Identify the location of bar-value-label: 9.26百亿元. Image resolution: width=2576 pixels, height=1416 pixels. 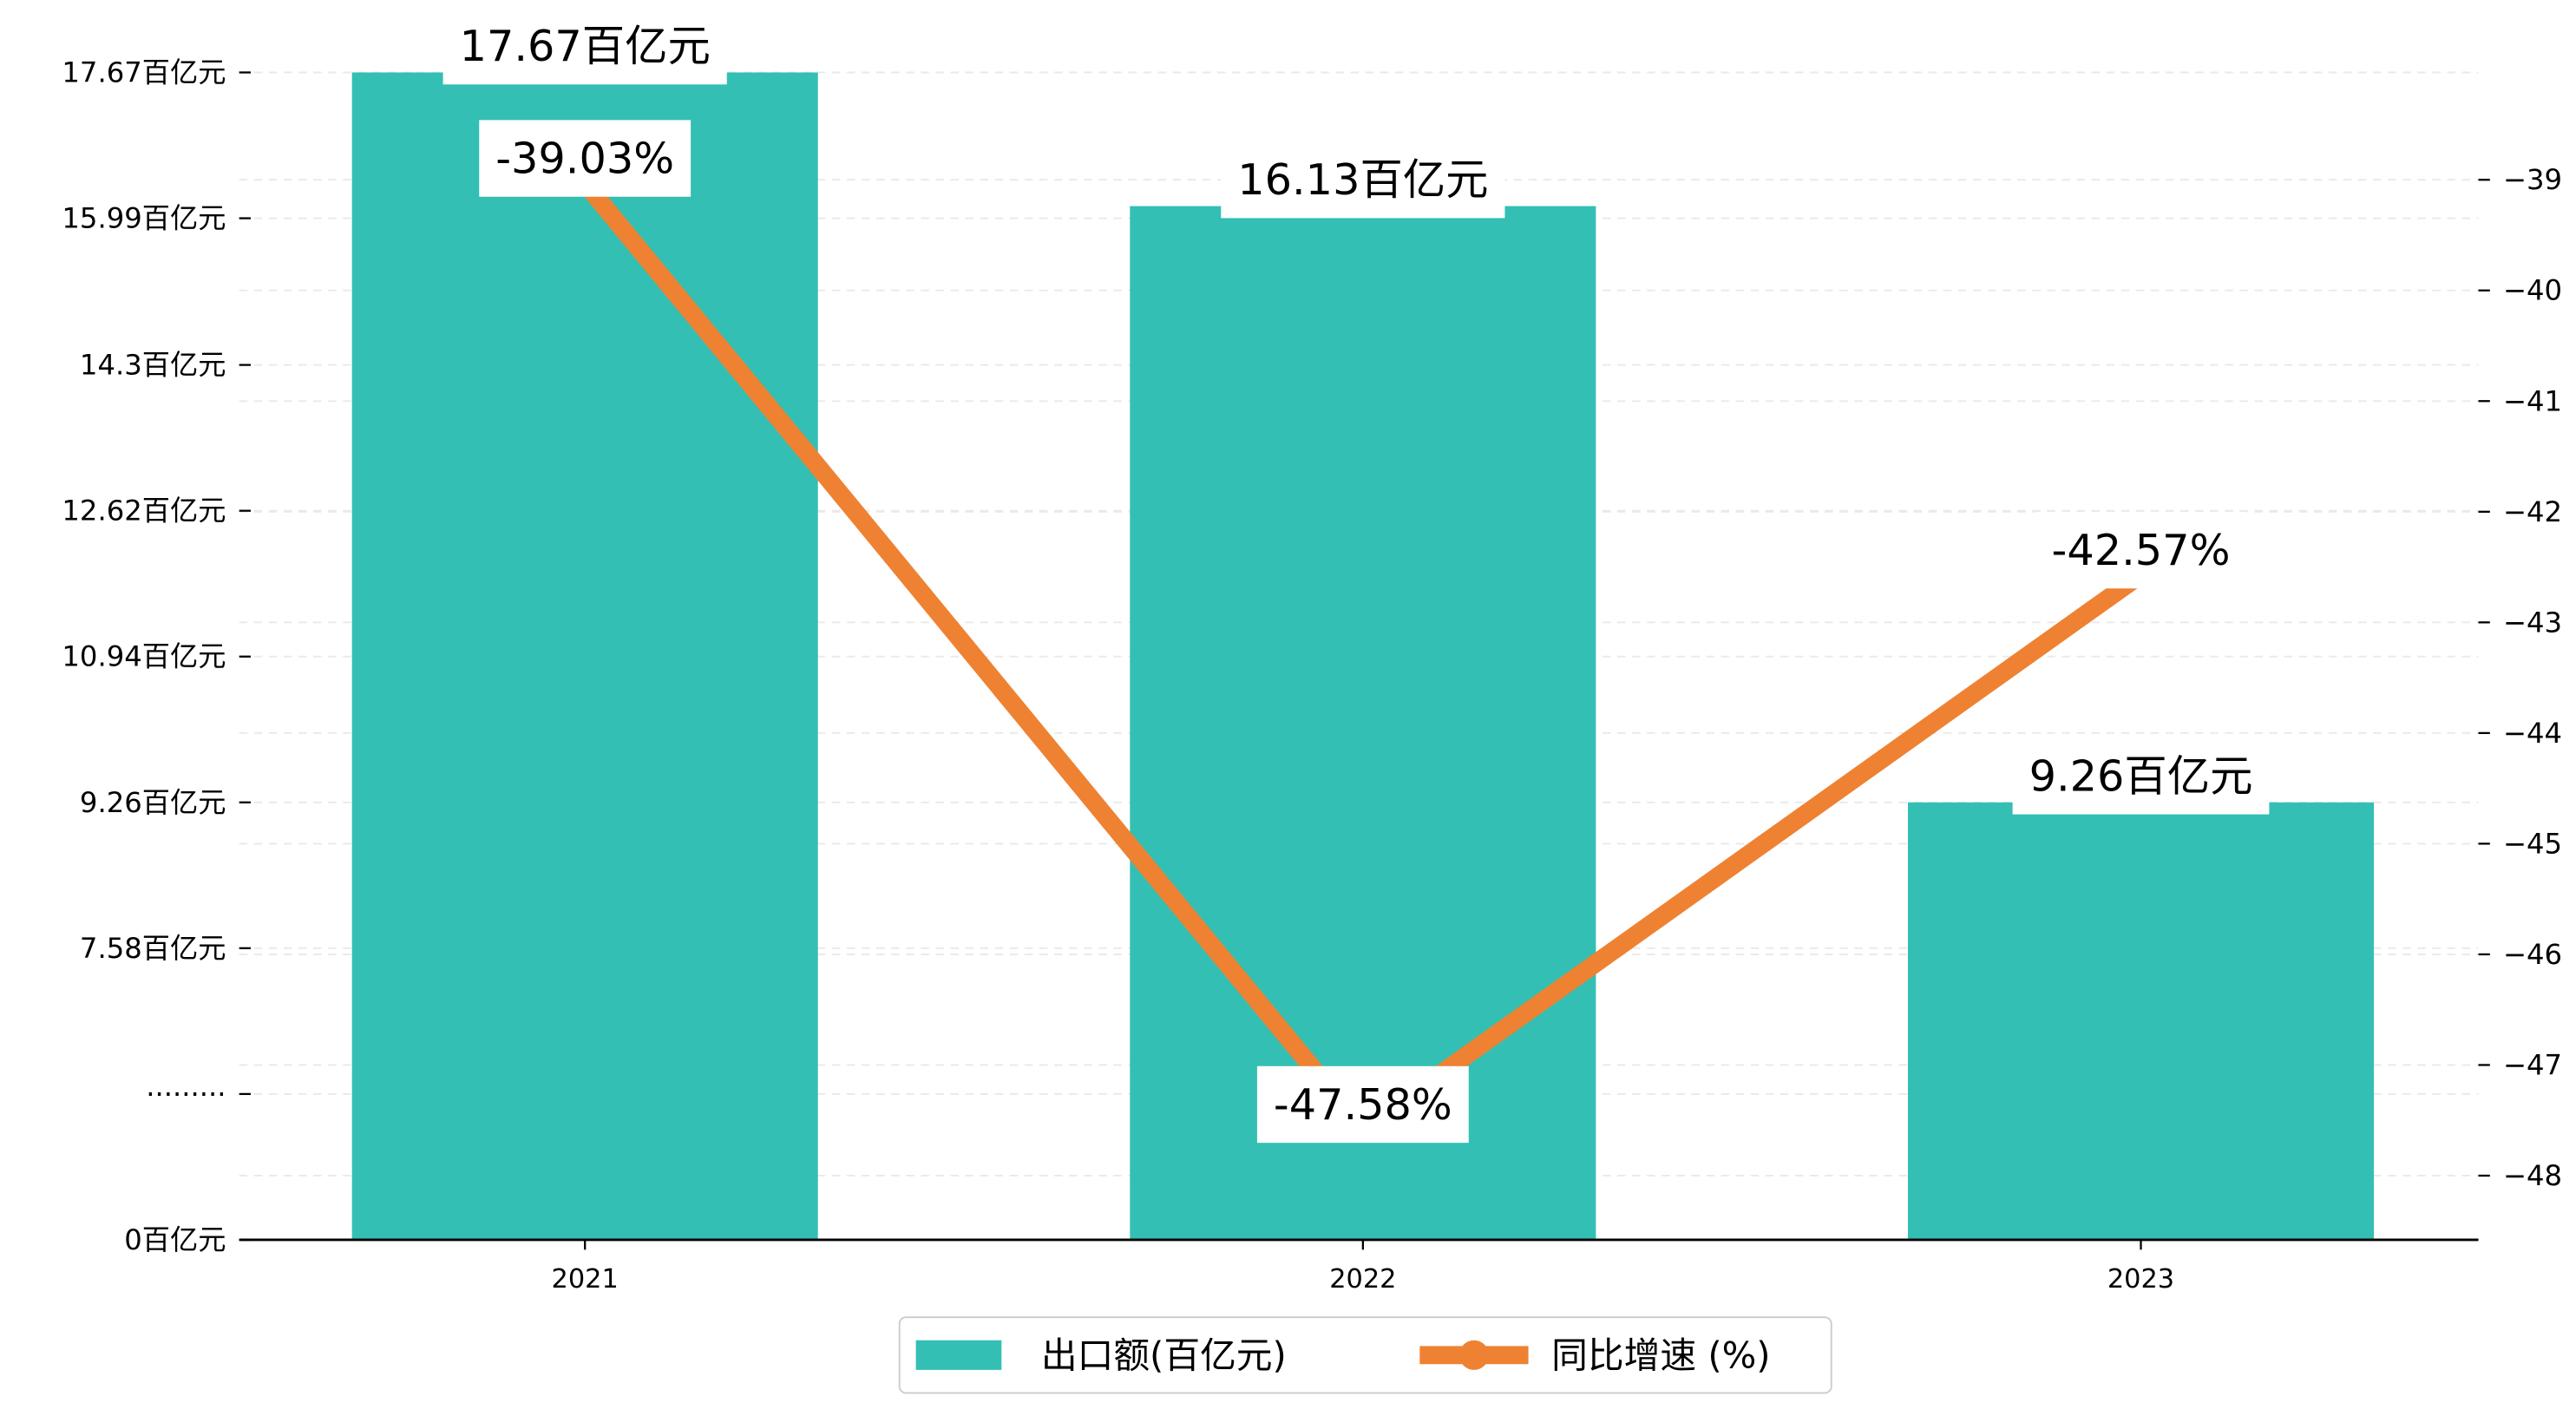
(2141, 776).